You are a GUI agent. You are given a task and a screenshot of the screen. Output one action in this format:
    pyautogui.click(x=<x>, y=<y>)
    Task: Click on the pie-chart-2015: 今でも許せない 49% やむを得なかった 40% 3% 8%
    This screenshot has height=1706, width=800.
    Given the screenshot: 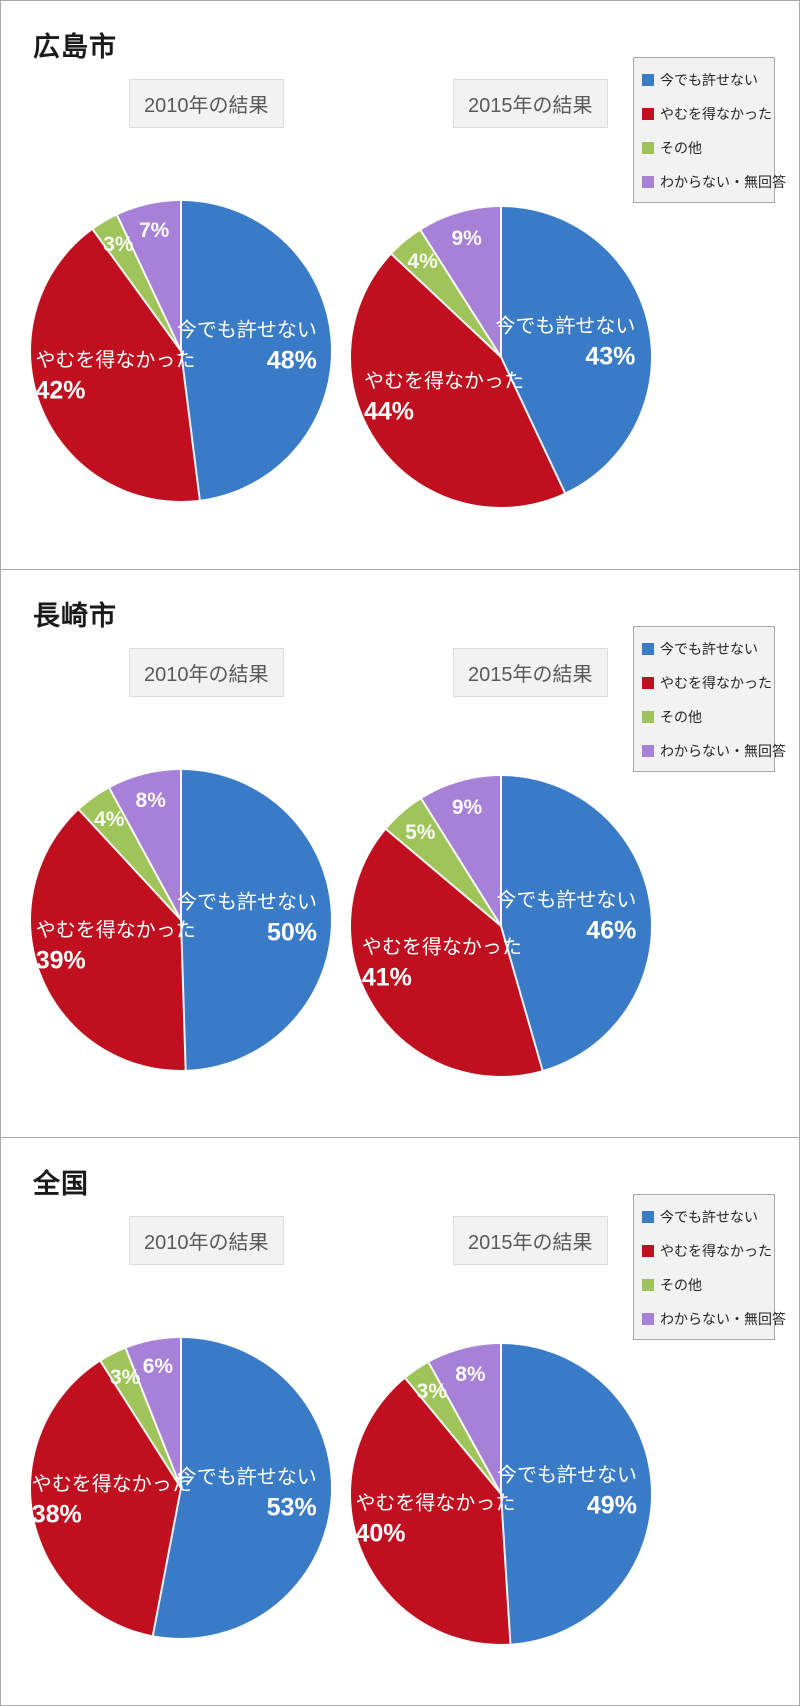 What is the action you would take?
    pyautogui.click(x=501, y=1494)
    